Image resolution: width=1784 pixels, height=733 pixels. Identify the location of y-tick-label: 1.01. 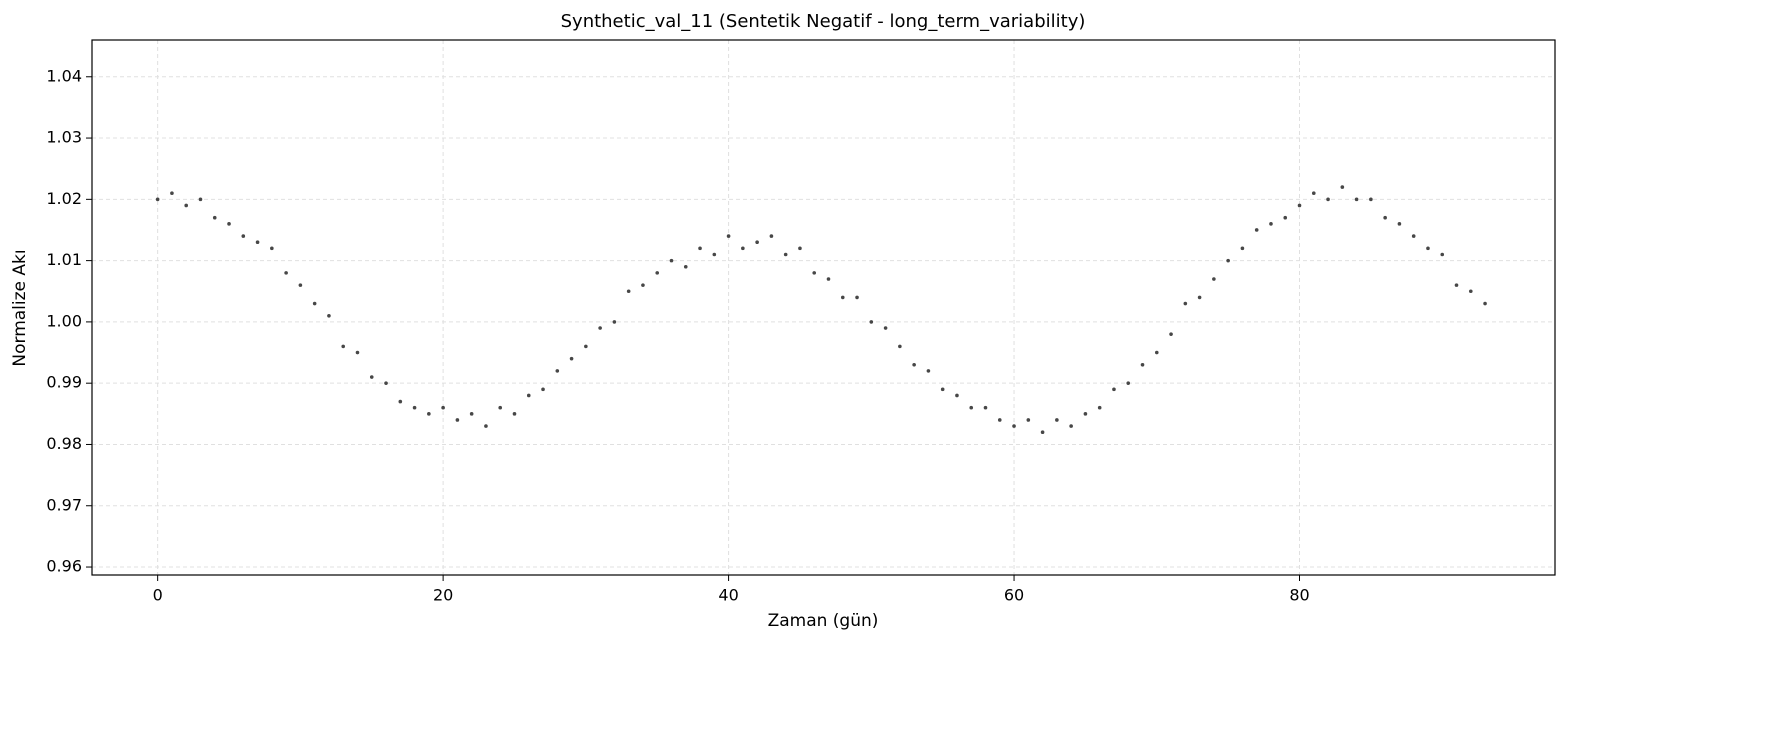
(64, 259).